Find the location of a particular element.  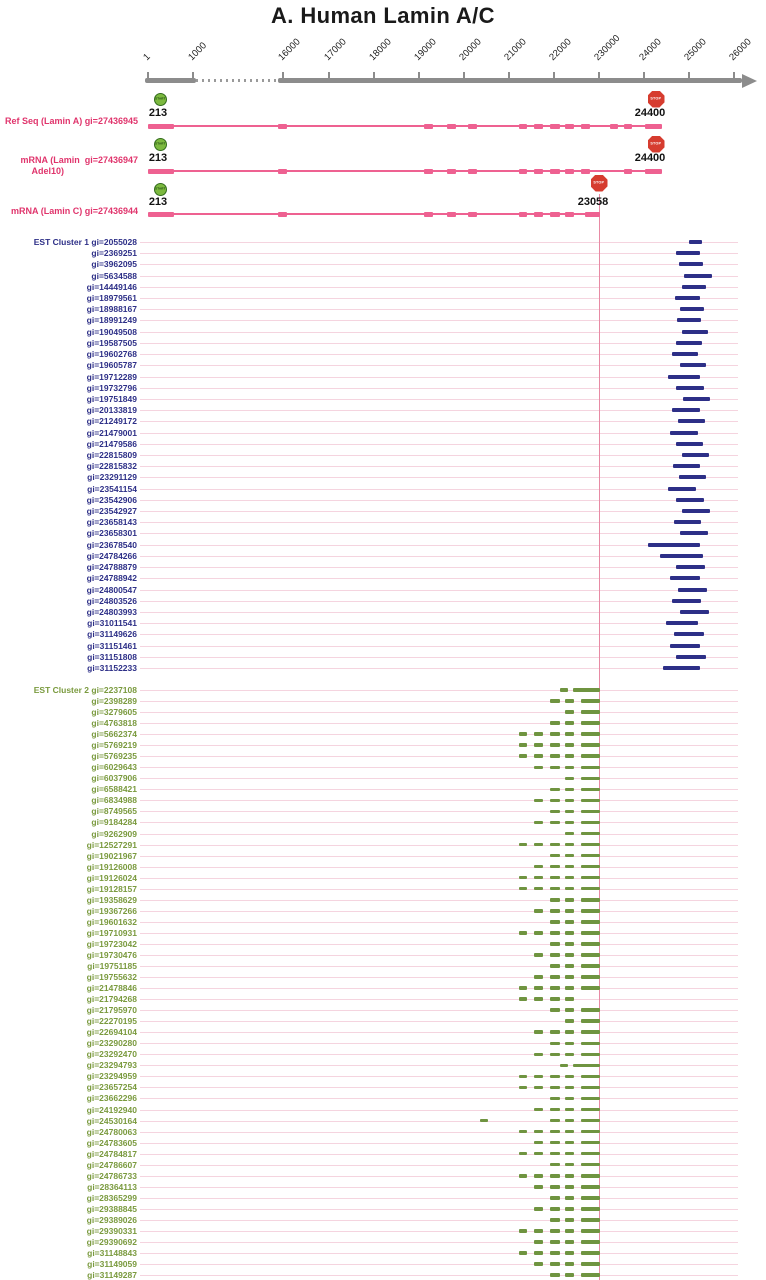

est-row-label: gi=23294793 is located at coordinates (111, 1065).